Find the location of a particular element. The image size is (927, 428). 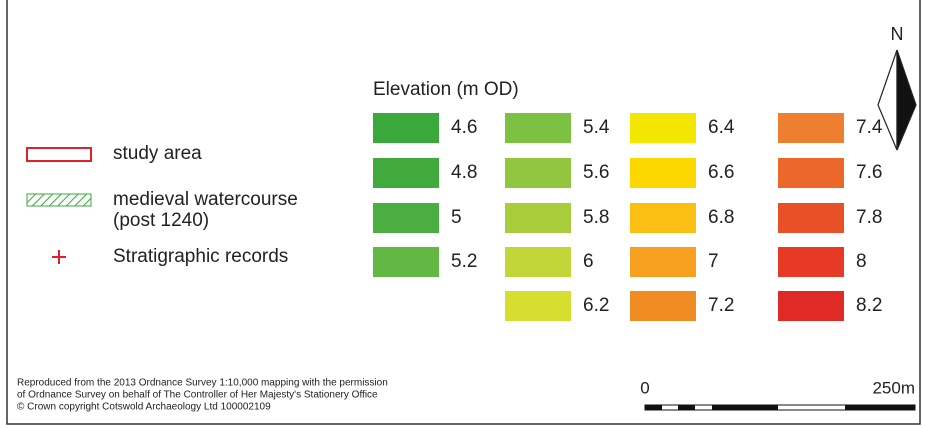

elevation-label: 6.6 is located at coordinates (721, 172).